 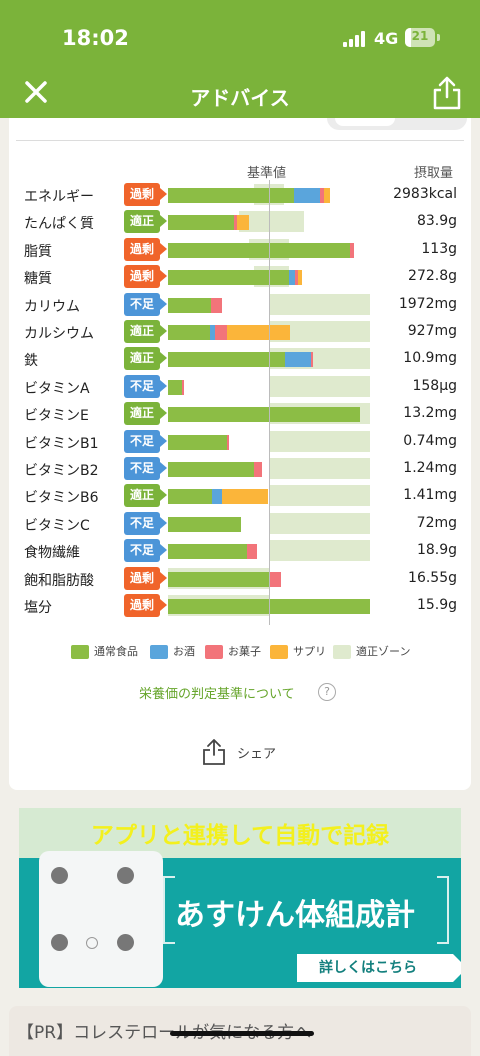 What do you see at coordinates (436, 550) in the screenshot?
I see `intake-value: 18.9g` at bounding box center [436, 550].